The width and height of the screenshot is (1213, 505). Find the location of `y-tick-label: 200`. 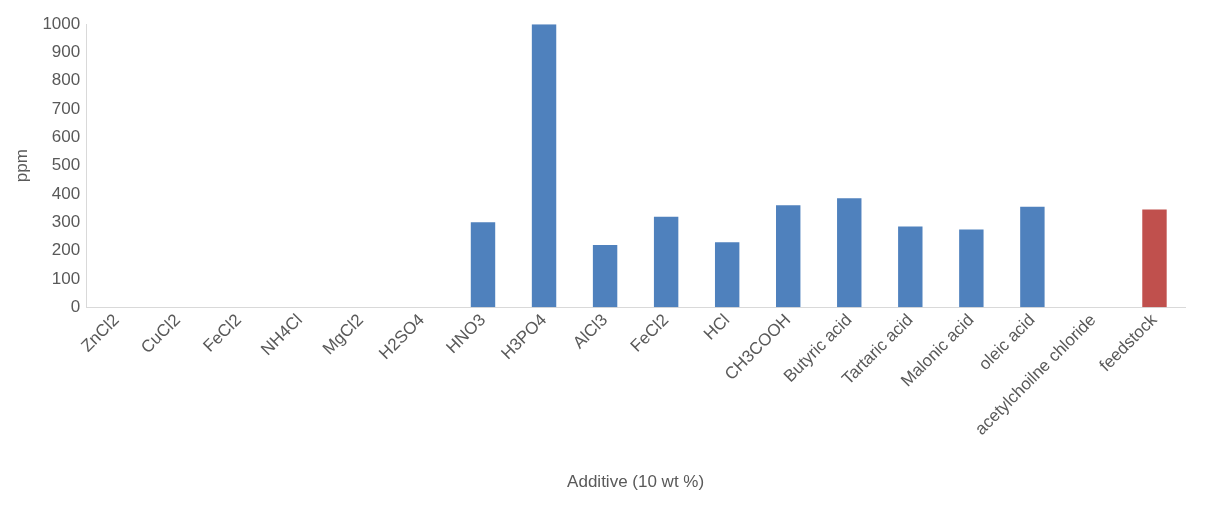

y-tick-label: 200 is located at coordinates (66, 250).